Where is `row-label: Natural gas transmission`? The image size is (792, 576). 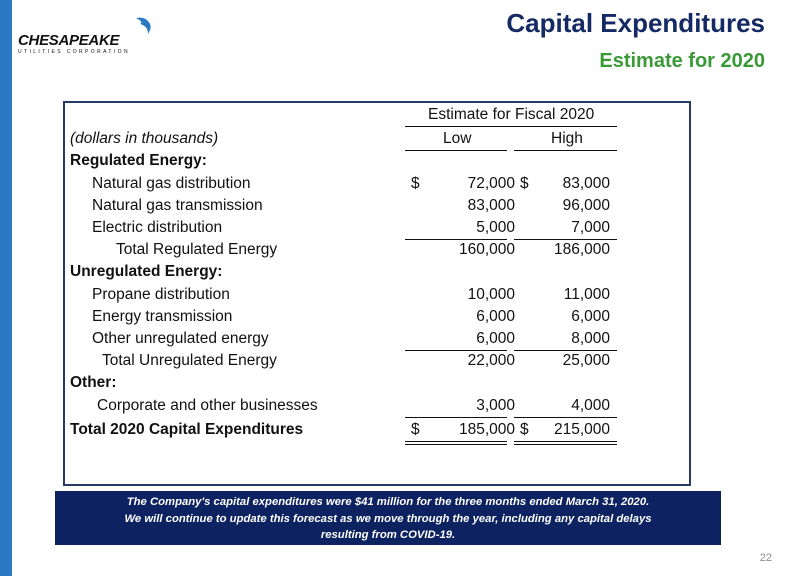
row-label: Natural gas transmission is located at coordinates (177, 205).